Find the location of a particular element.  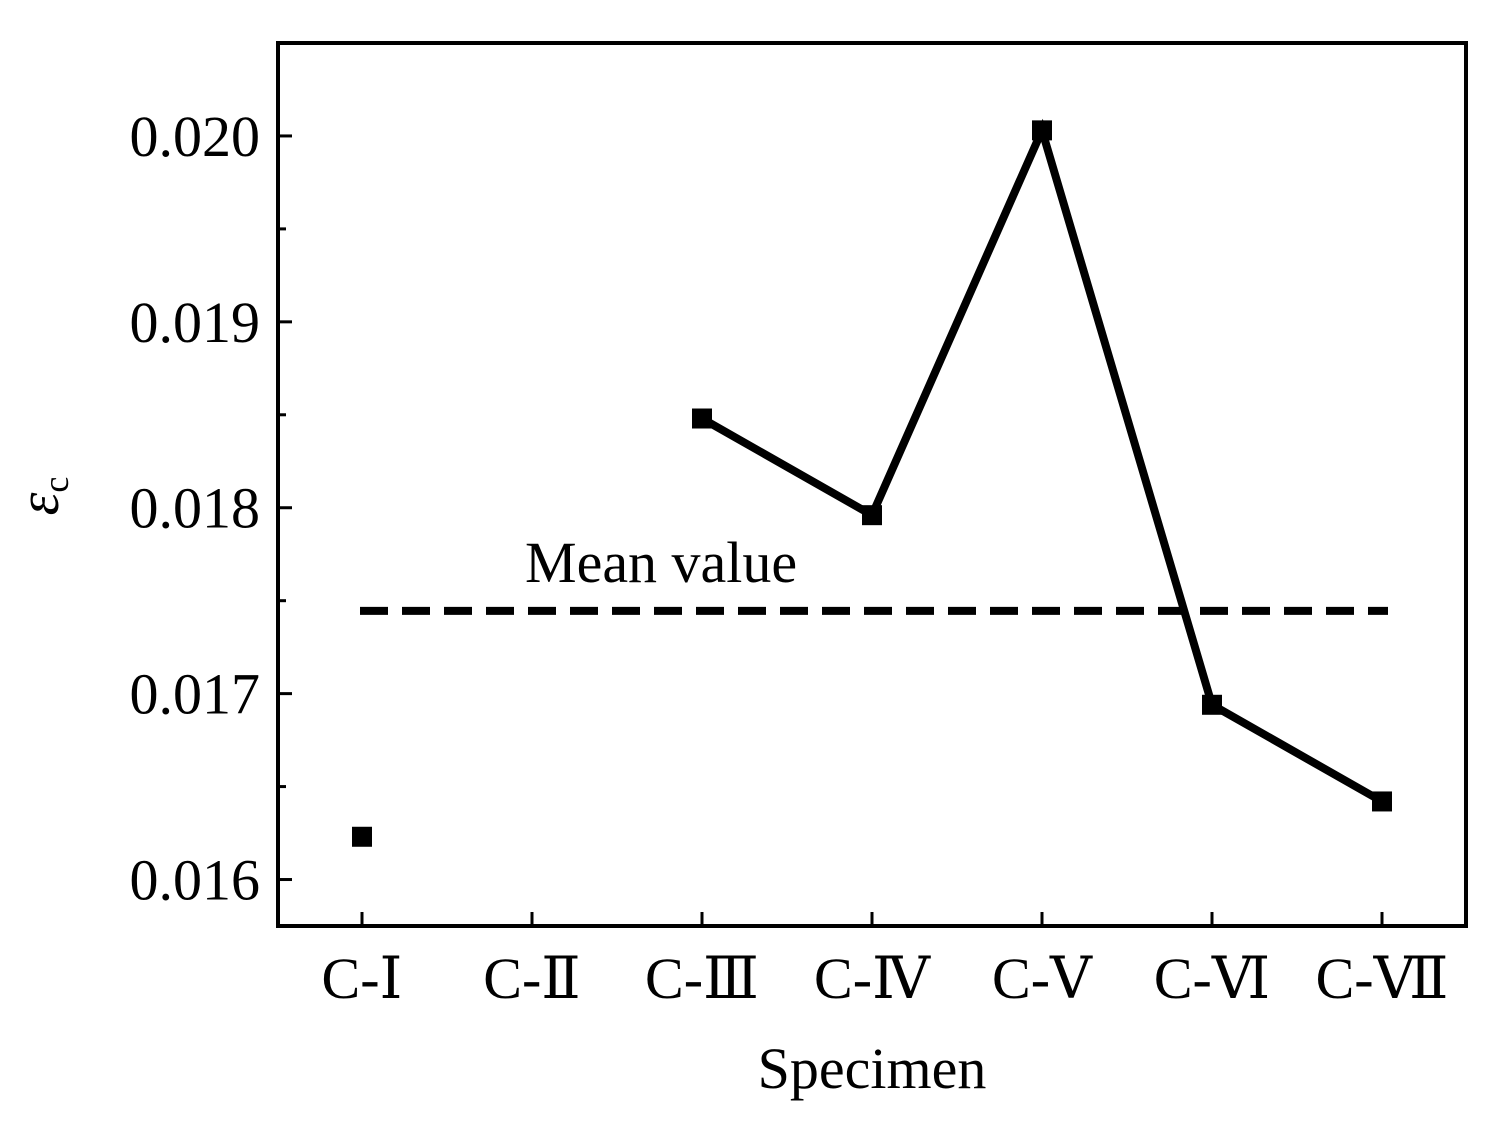

x-axis-title: Specimen is located at coordinates (872, 1068).